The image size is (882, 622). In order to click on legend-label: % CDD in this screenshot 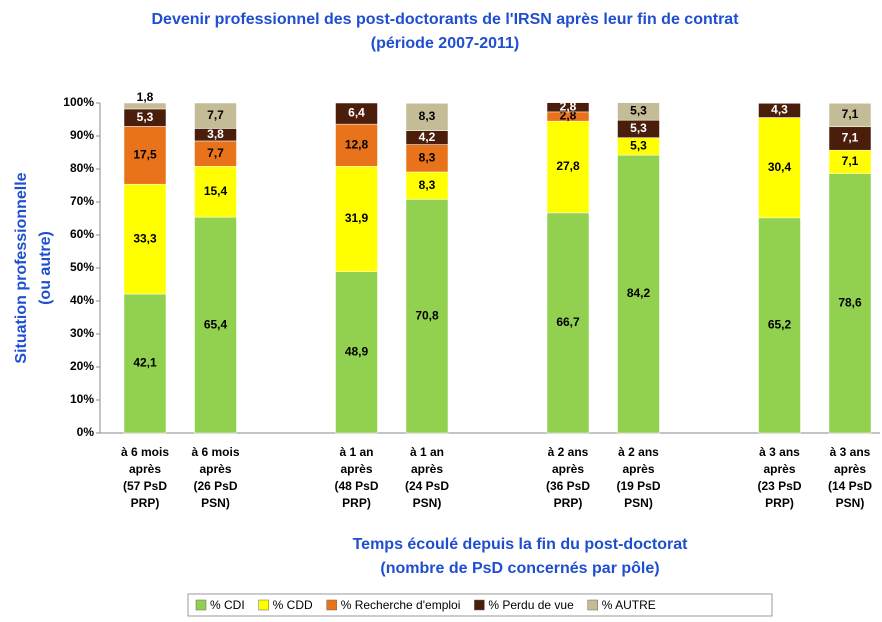, I will do `click(293, 605)`.